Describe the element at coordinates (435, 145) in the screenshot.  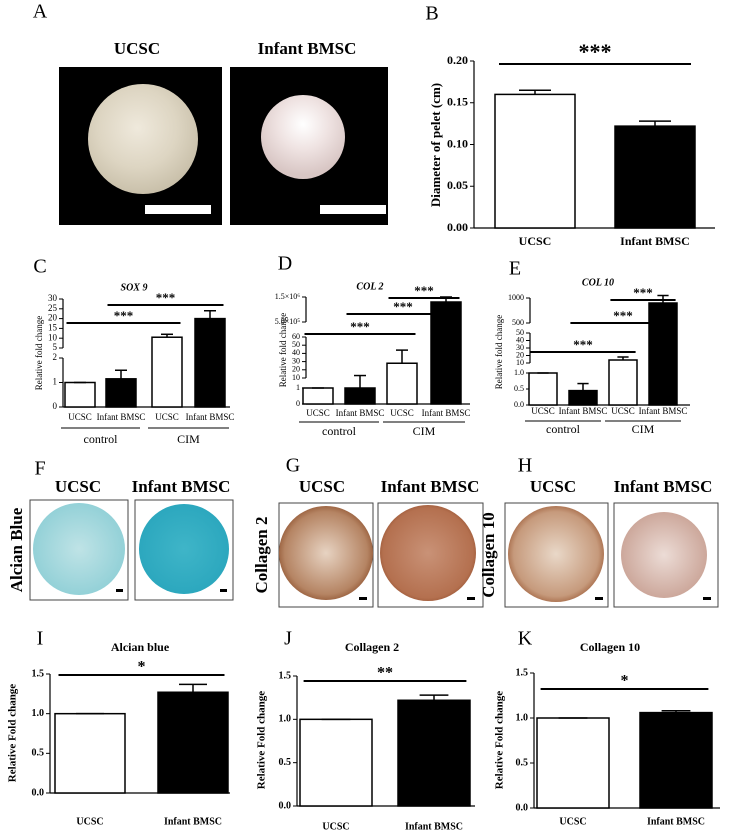
I see `y-axis-label: Diameter of pelet (cm)` at that location.